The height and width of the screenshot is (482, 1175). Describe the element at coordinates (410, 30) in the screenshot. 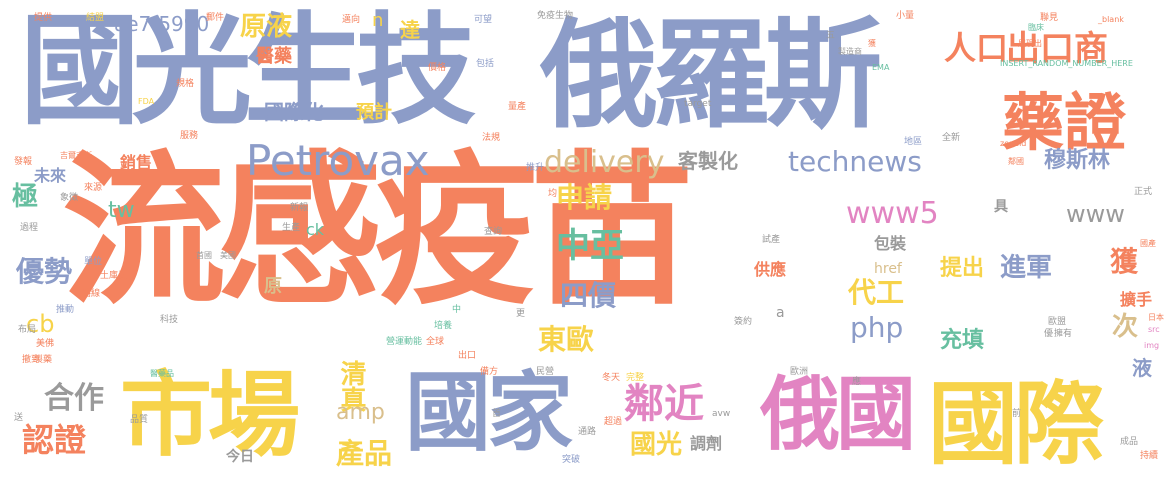

I see `word-reach: 達` at that location.